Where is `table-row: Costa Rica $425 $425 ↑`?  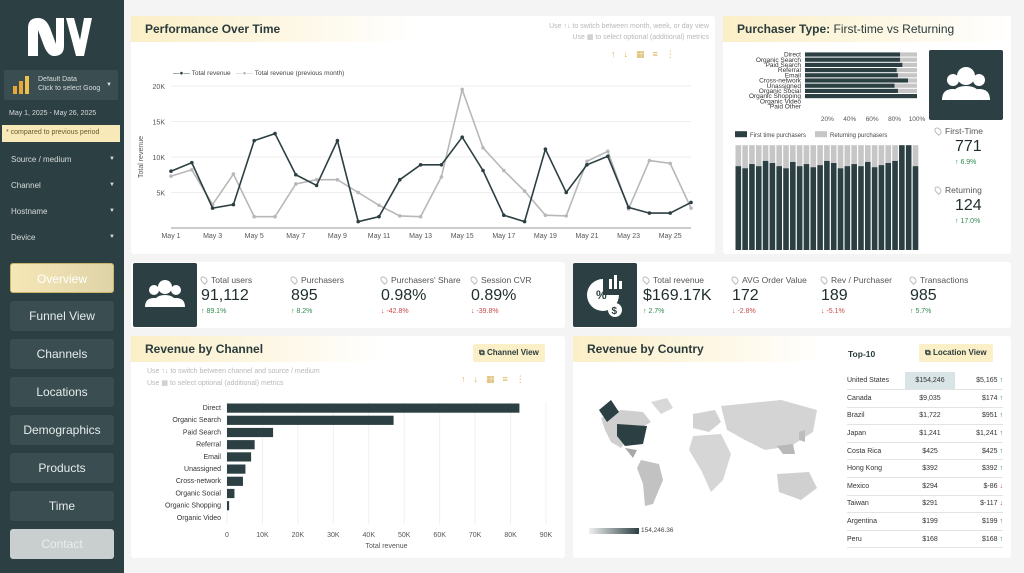
table-row: Costa Rica $425 $425 ↑ is located at coordinates (925, 451).